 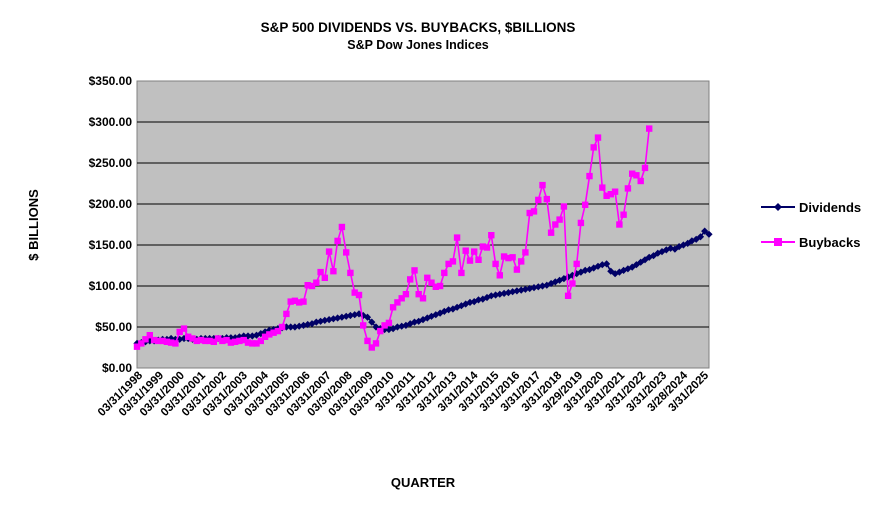 I want to click on y-tick-label: $100.00, so click(x=111, y=286).